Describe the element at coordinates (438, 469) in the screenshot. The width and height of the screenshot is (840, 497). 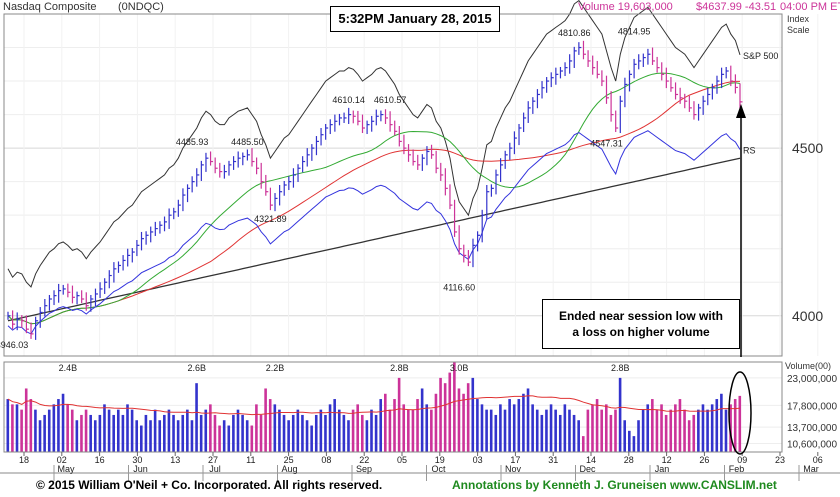
I see `month-label: Oct` at that location.